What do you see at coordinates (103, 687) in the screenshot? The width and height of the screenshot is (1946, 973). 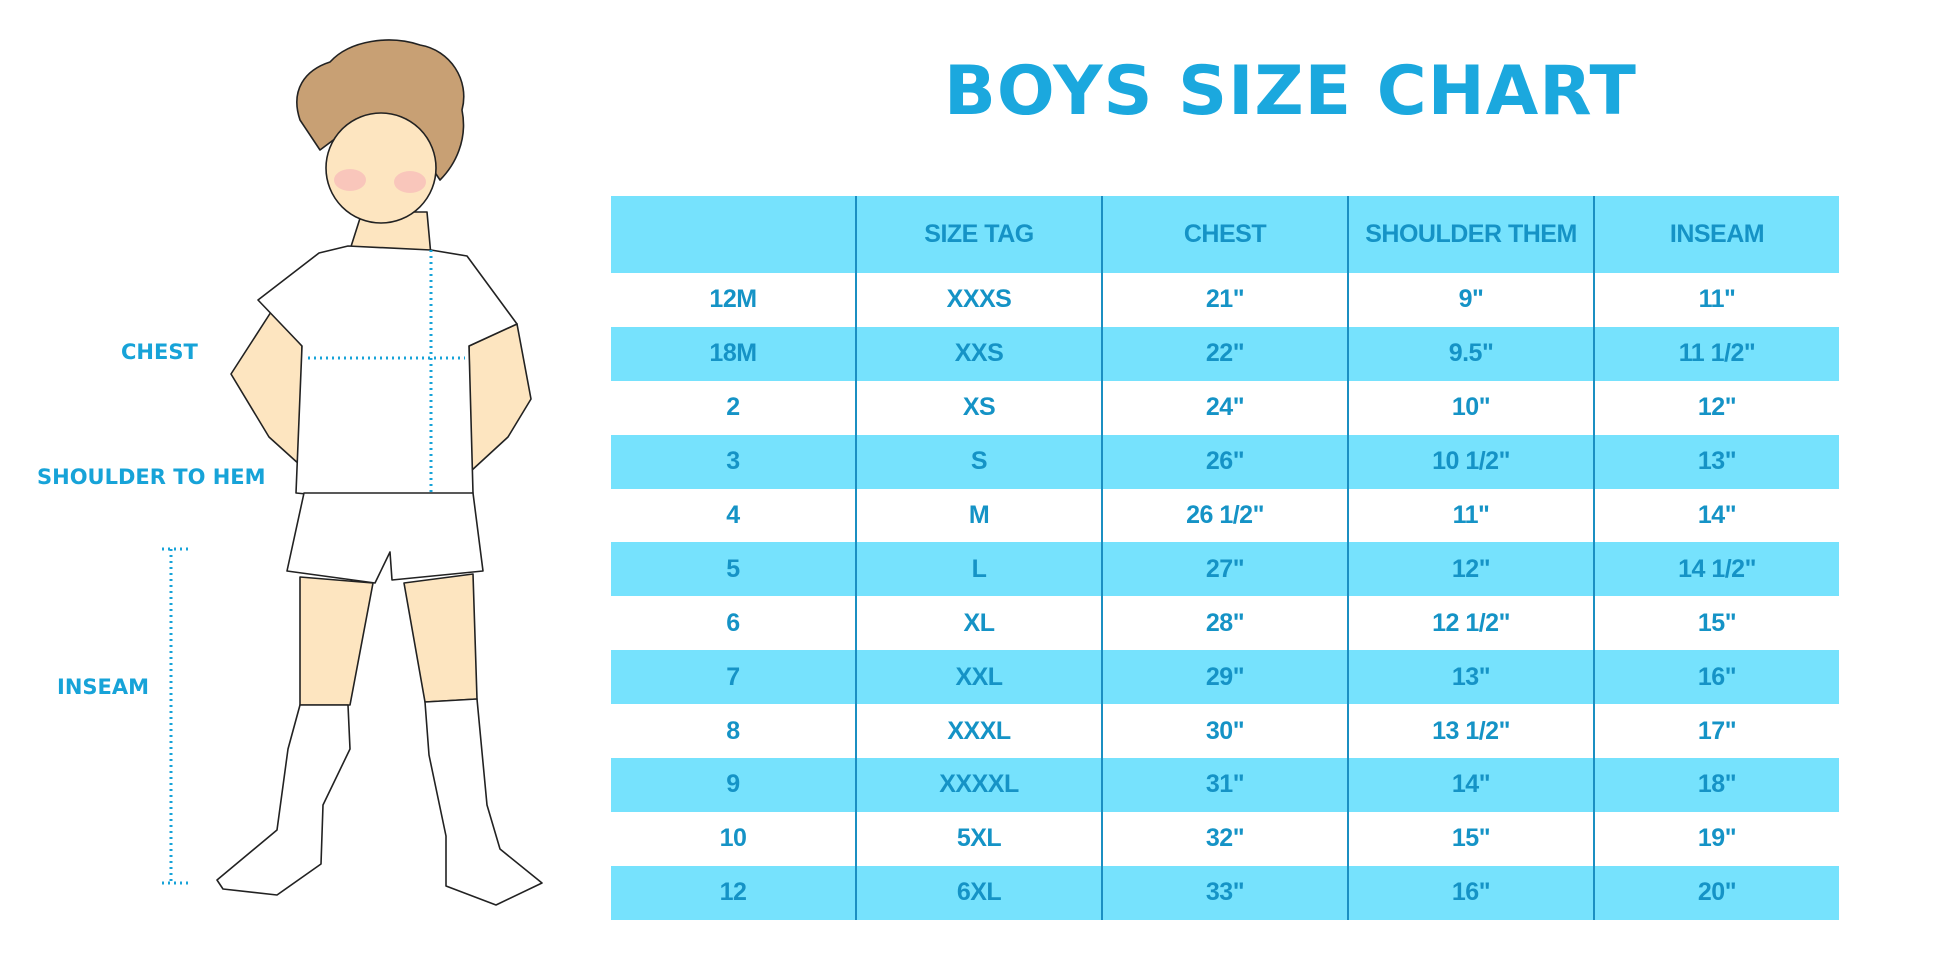 I see `inseam-label: INSEAM` at bounding box center [103, 687].